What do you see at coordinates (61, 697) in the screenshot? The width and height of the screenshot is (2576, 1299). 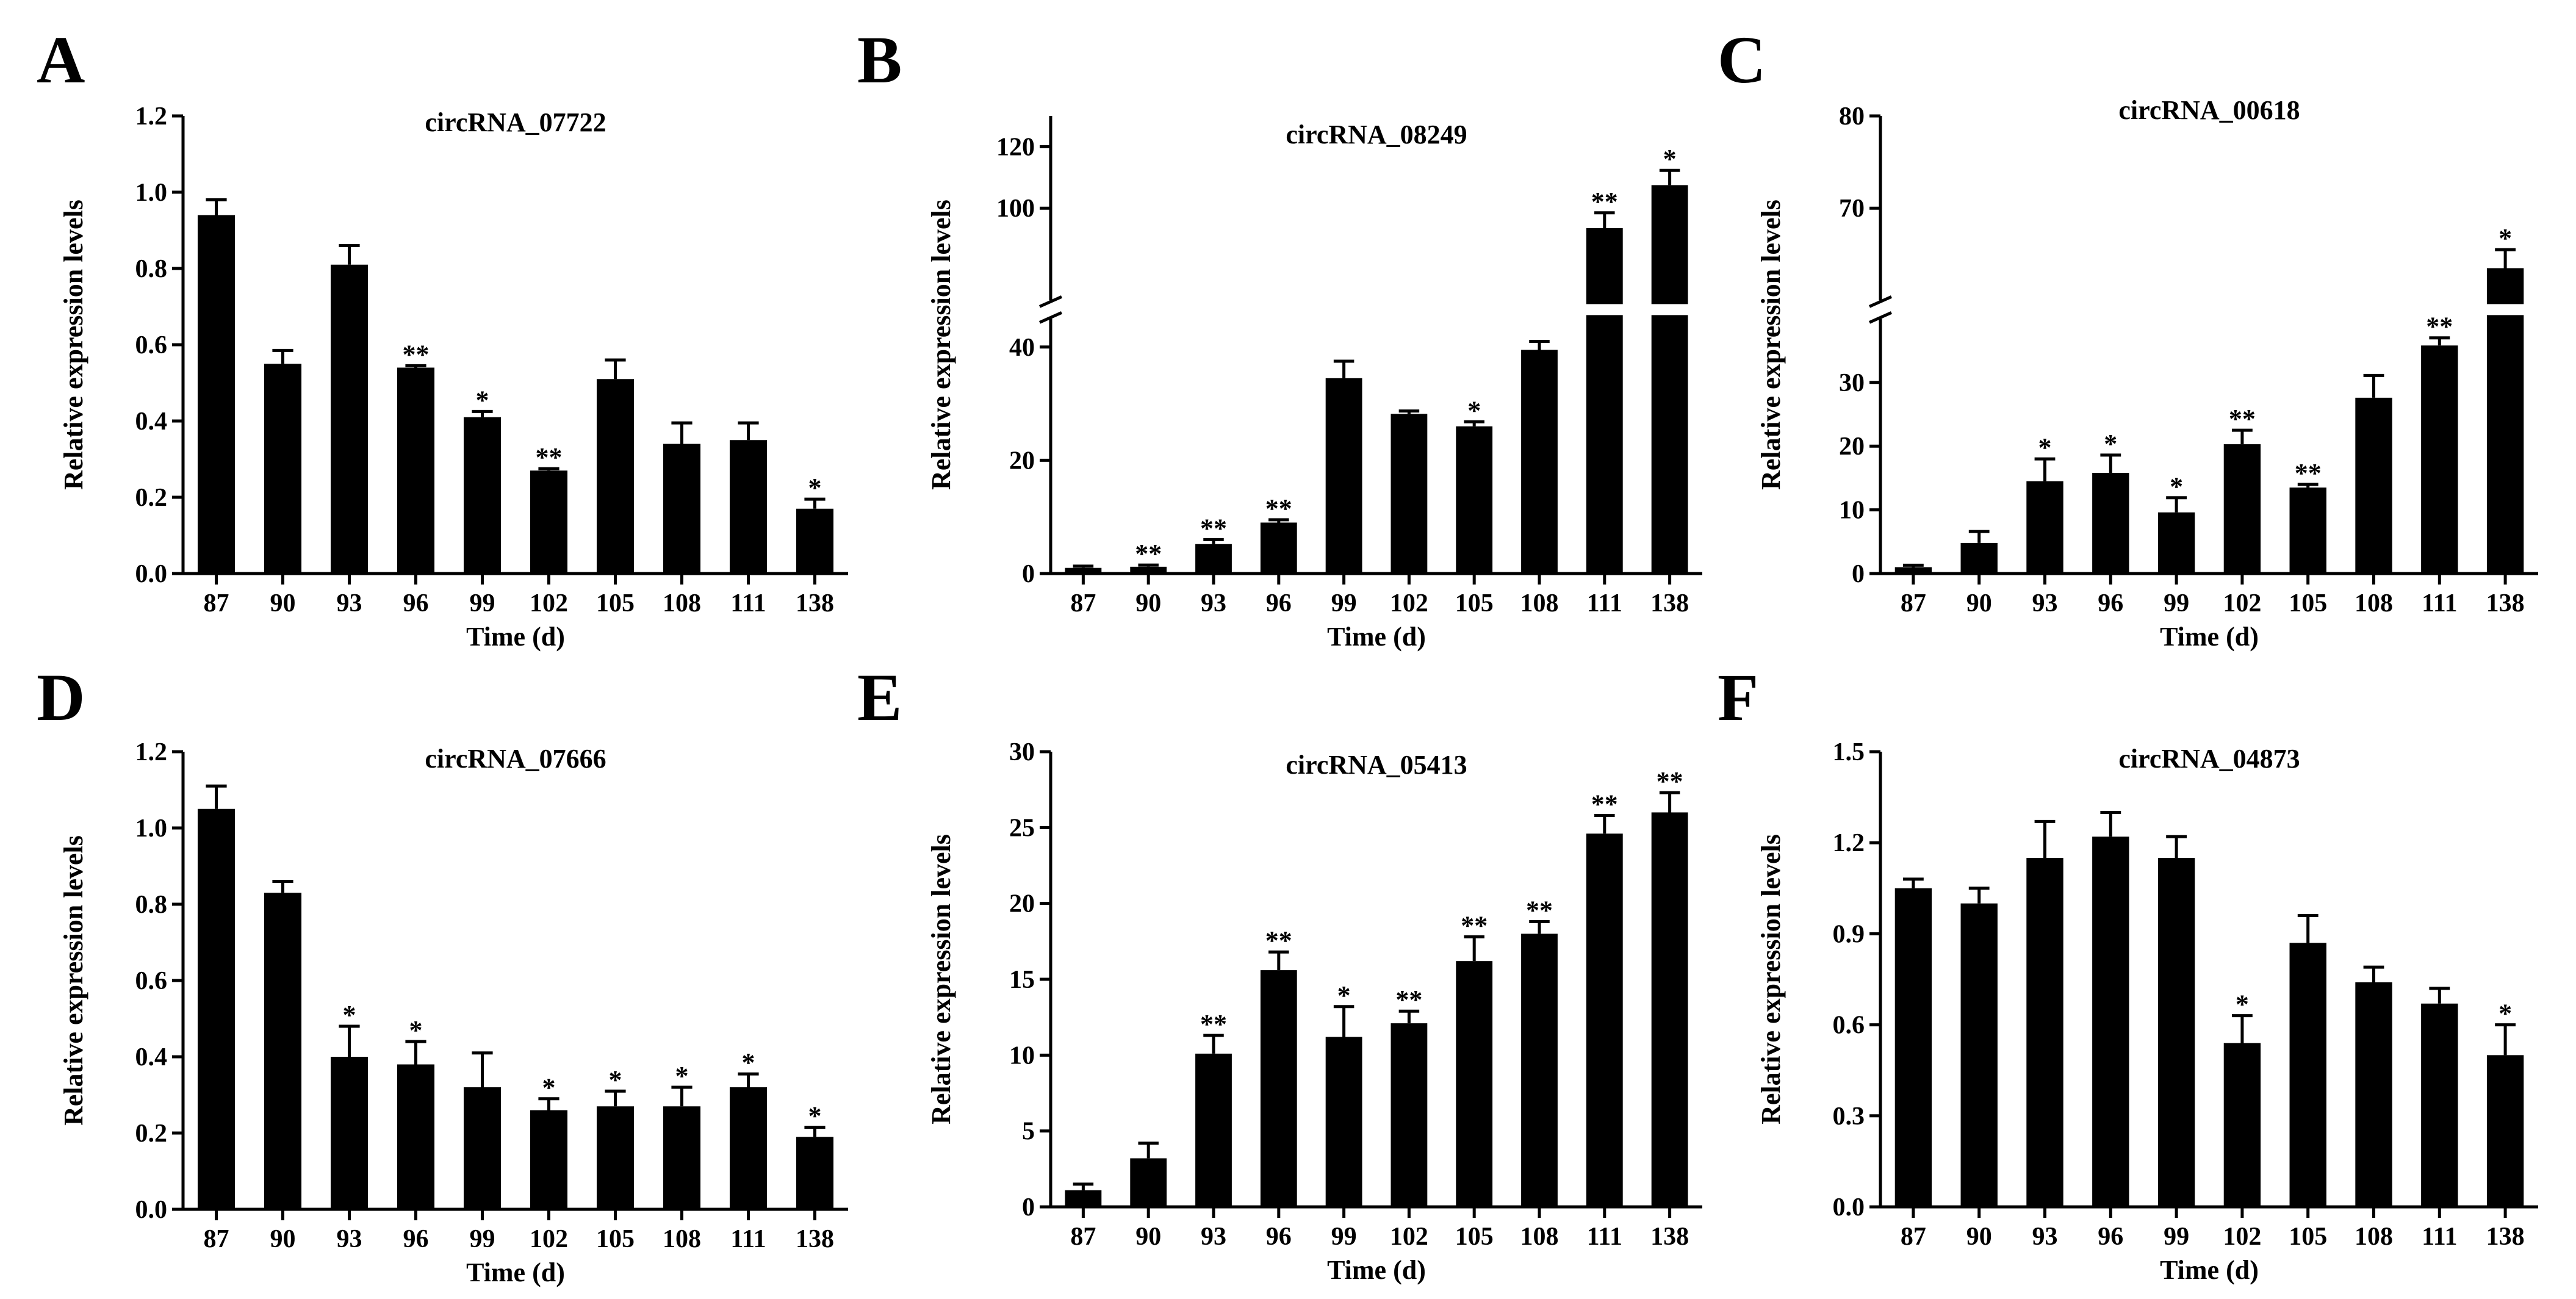 I see `panel-letter: D` at bounding box center [61, 697].